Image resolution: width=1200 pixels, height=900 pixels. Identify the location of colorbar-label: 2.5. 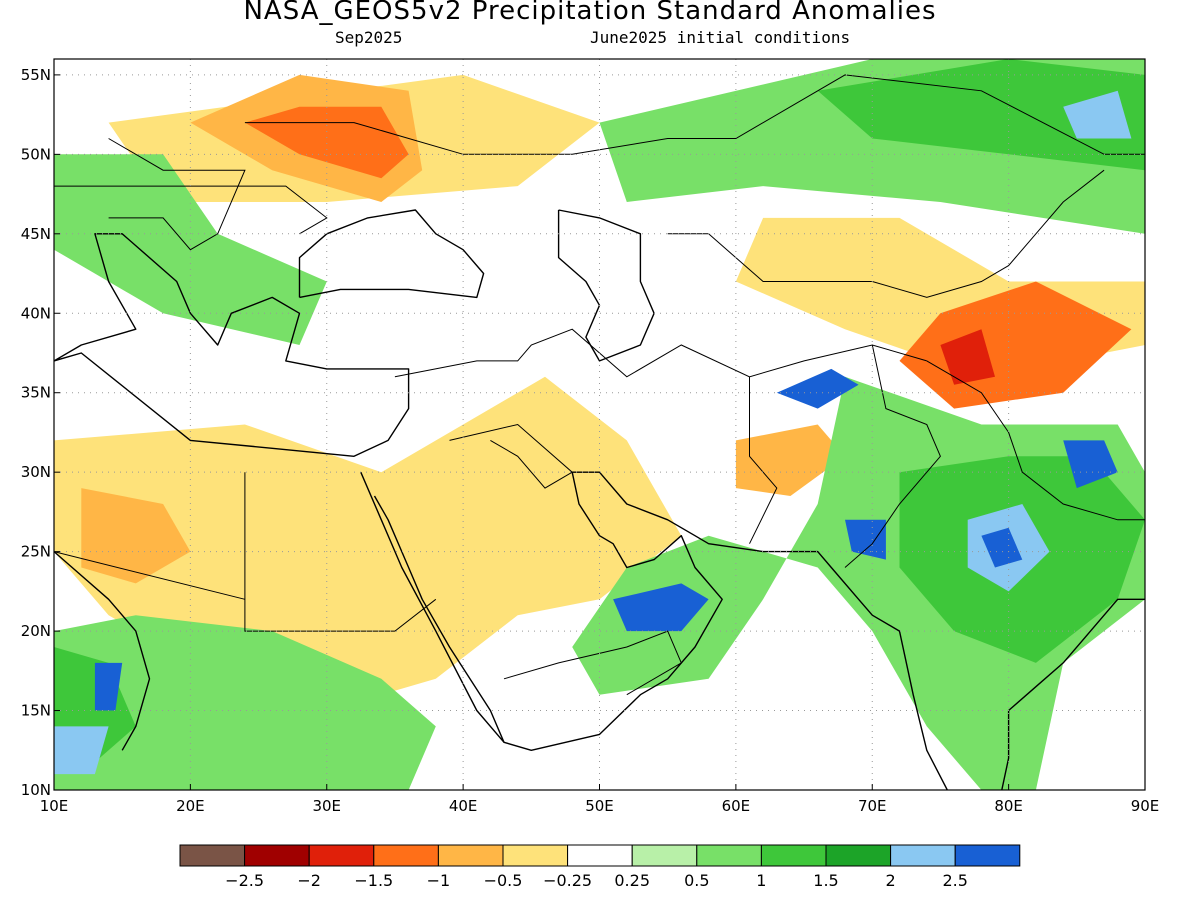
(954, 880).